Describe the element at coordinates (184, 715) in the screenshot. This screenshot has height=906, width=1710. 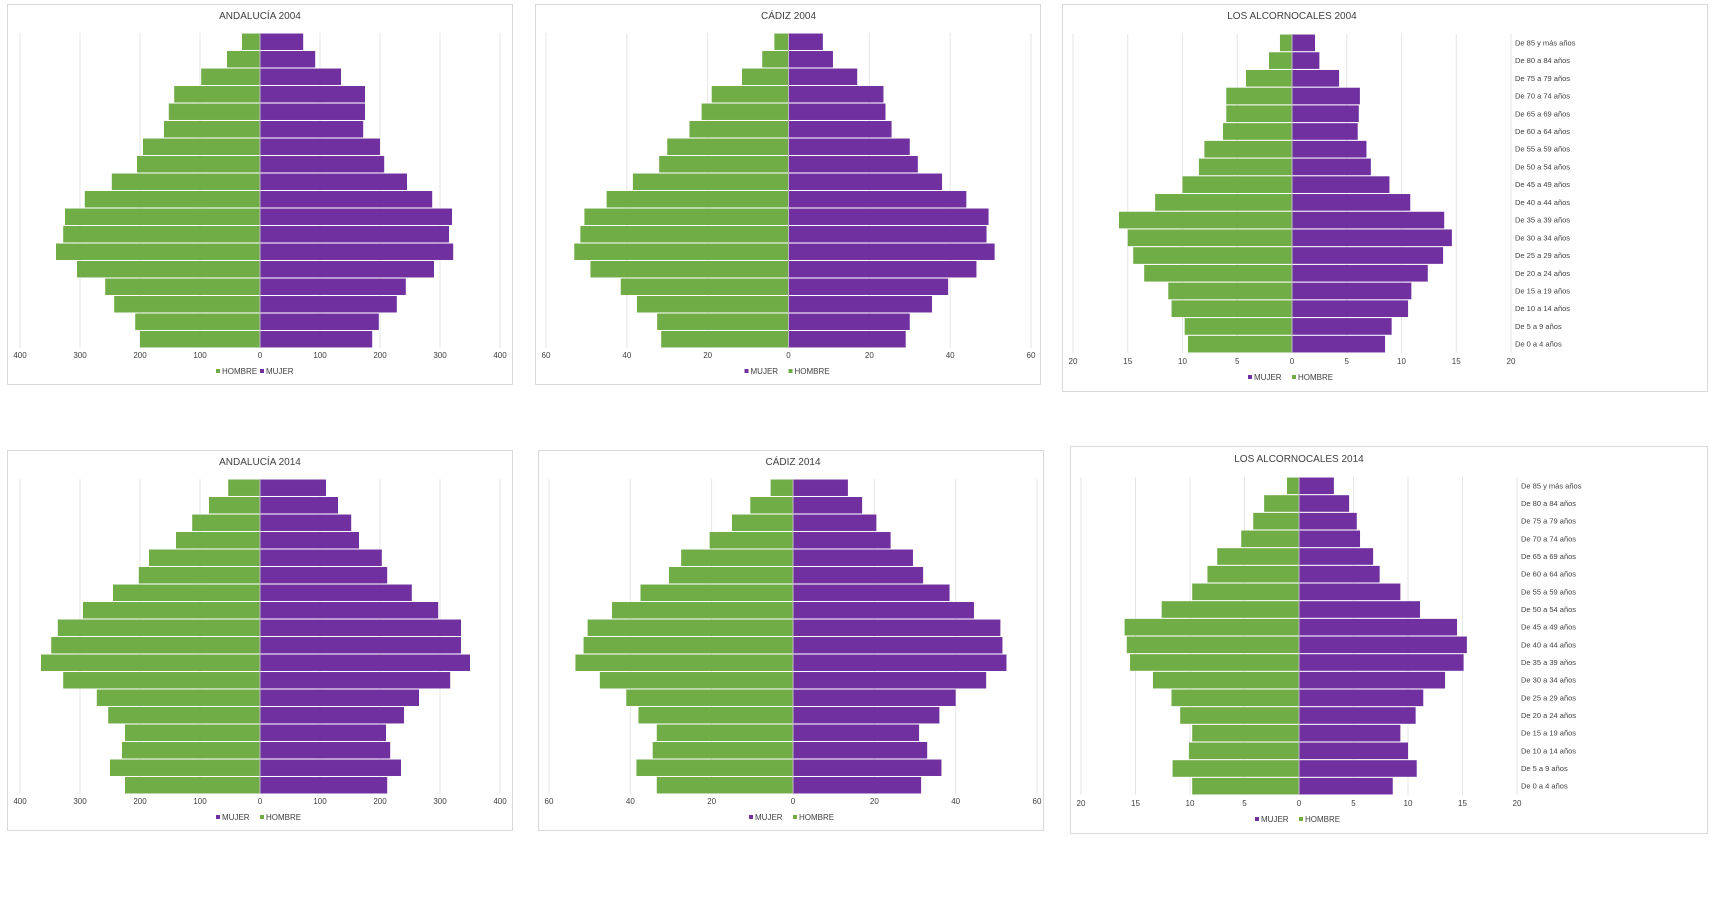
I see `bar-hombre-de-20-a-24-anos` at that location.